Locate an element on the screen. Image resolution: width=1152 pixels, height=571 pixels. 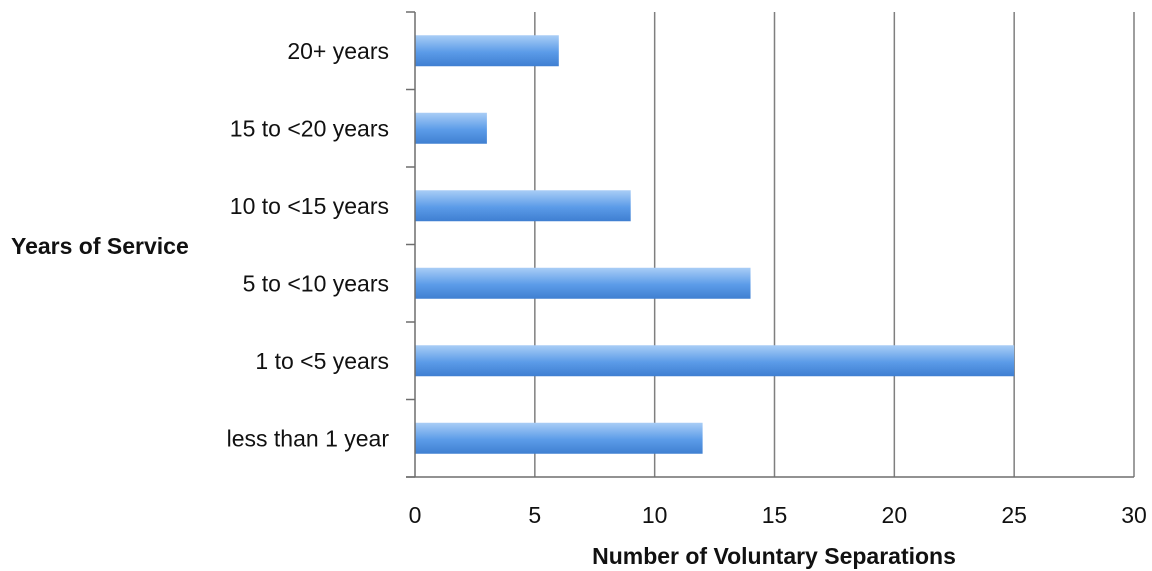
x-axis-title: Number of Voluntary Separations is located at coordinates (774, 556).